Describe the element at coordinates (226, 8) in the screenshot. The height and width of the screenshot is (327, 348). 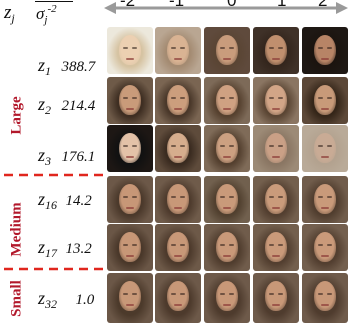
I see `traversal-axis-arrow` at that location.